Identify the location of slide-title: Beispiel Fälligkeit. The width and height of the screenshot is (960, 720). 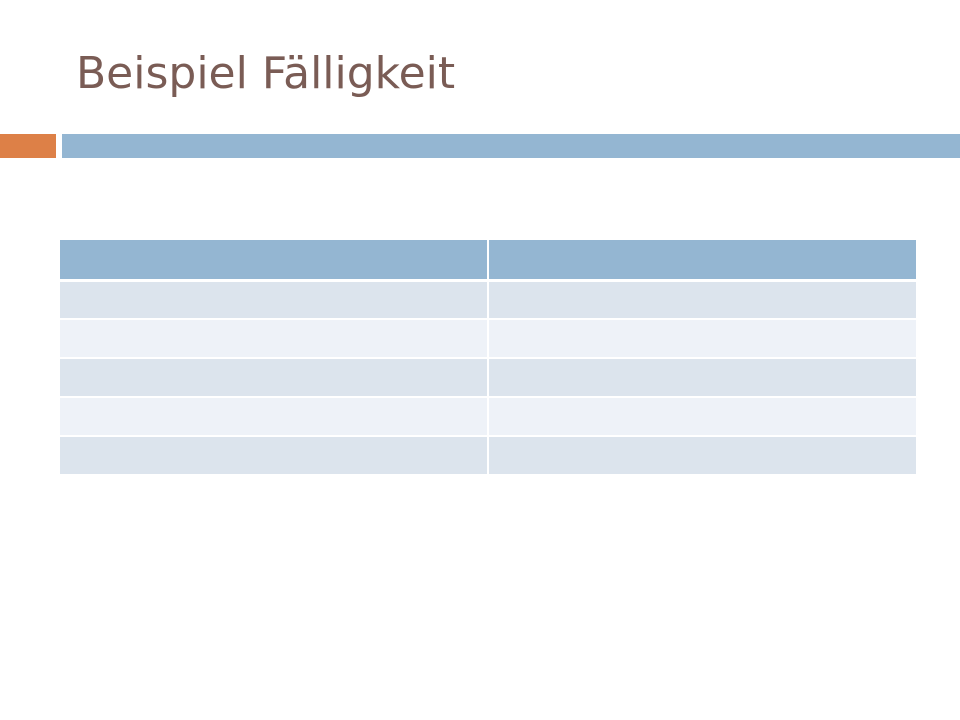
(266, 73).